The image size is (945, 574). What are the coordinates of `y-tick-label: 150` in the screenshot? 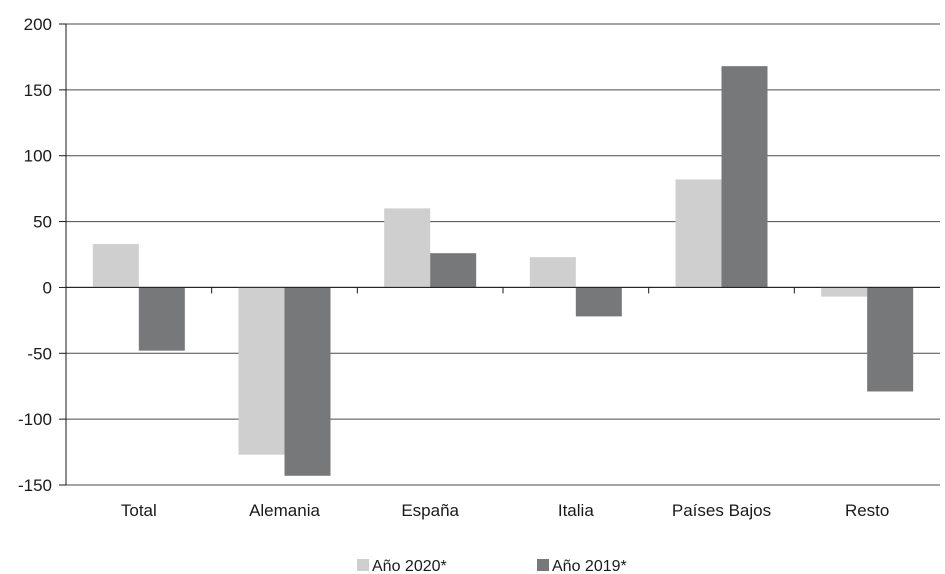 It's located at (38, 90).